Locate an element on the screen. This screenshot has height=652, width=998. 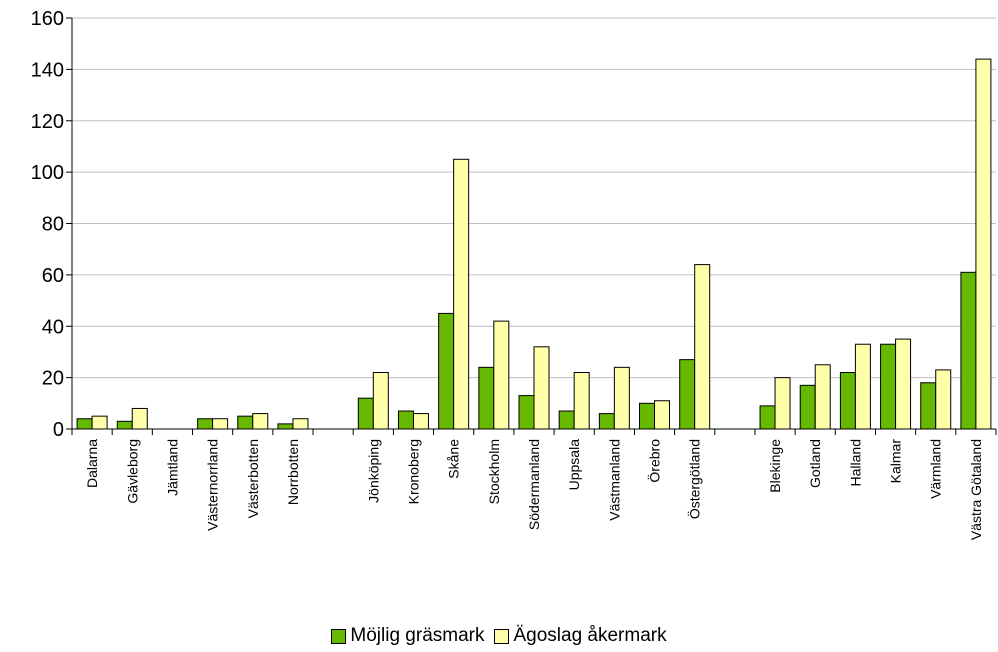
legend-item-series-2: Ägoslag åkermark is located at coordinates (580, 636).